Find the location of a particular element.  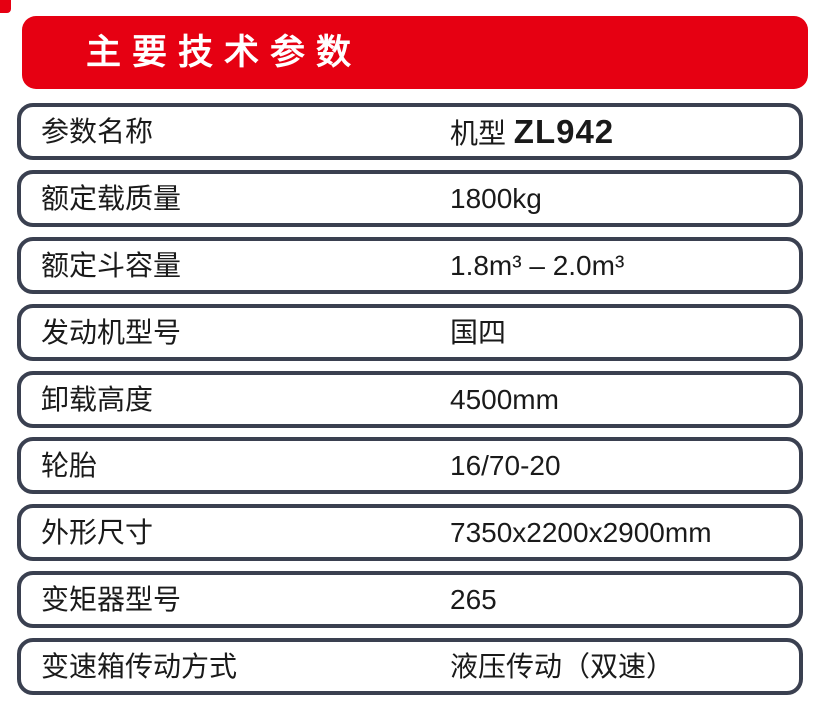

row-value: 机型 ZL942 is located at coordinates (532, 131).